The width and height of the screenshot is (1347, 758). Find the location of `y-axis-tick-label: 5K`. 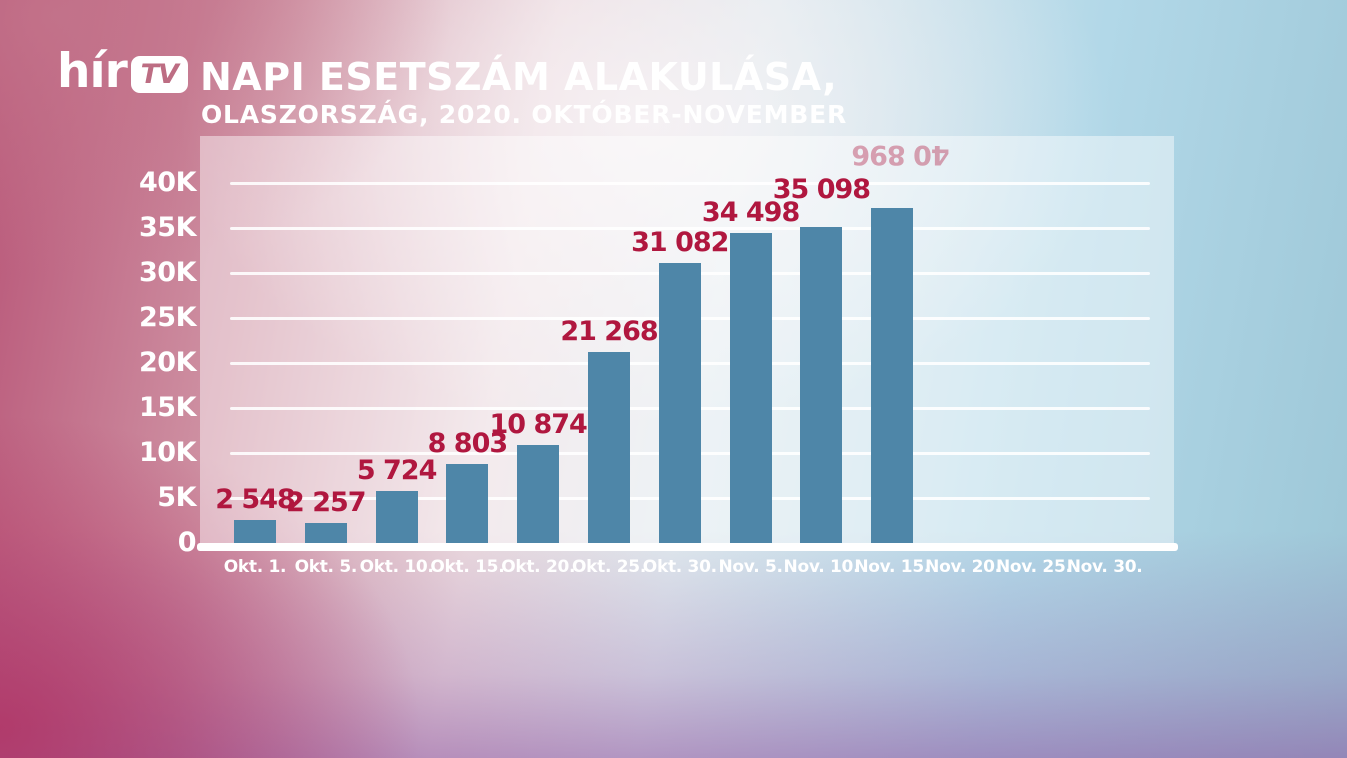

y-axis-tick-label: 5K is located at coordinates (176, 497).